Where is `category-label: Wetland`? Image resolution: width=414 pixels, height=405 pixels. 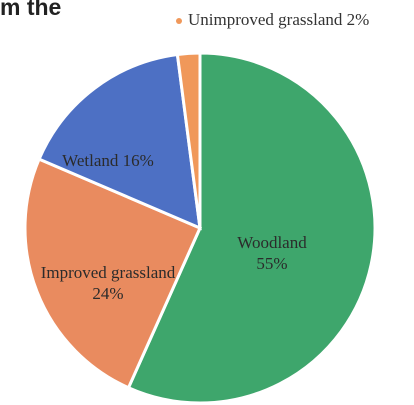
category-label: Wetland is located at coordinates (90, 160).